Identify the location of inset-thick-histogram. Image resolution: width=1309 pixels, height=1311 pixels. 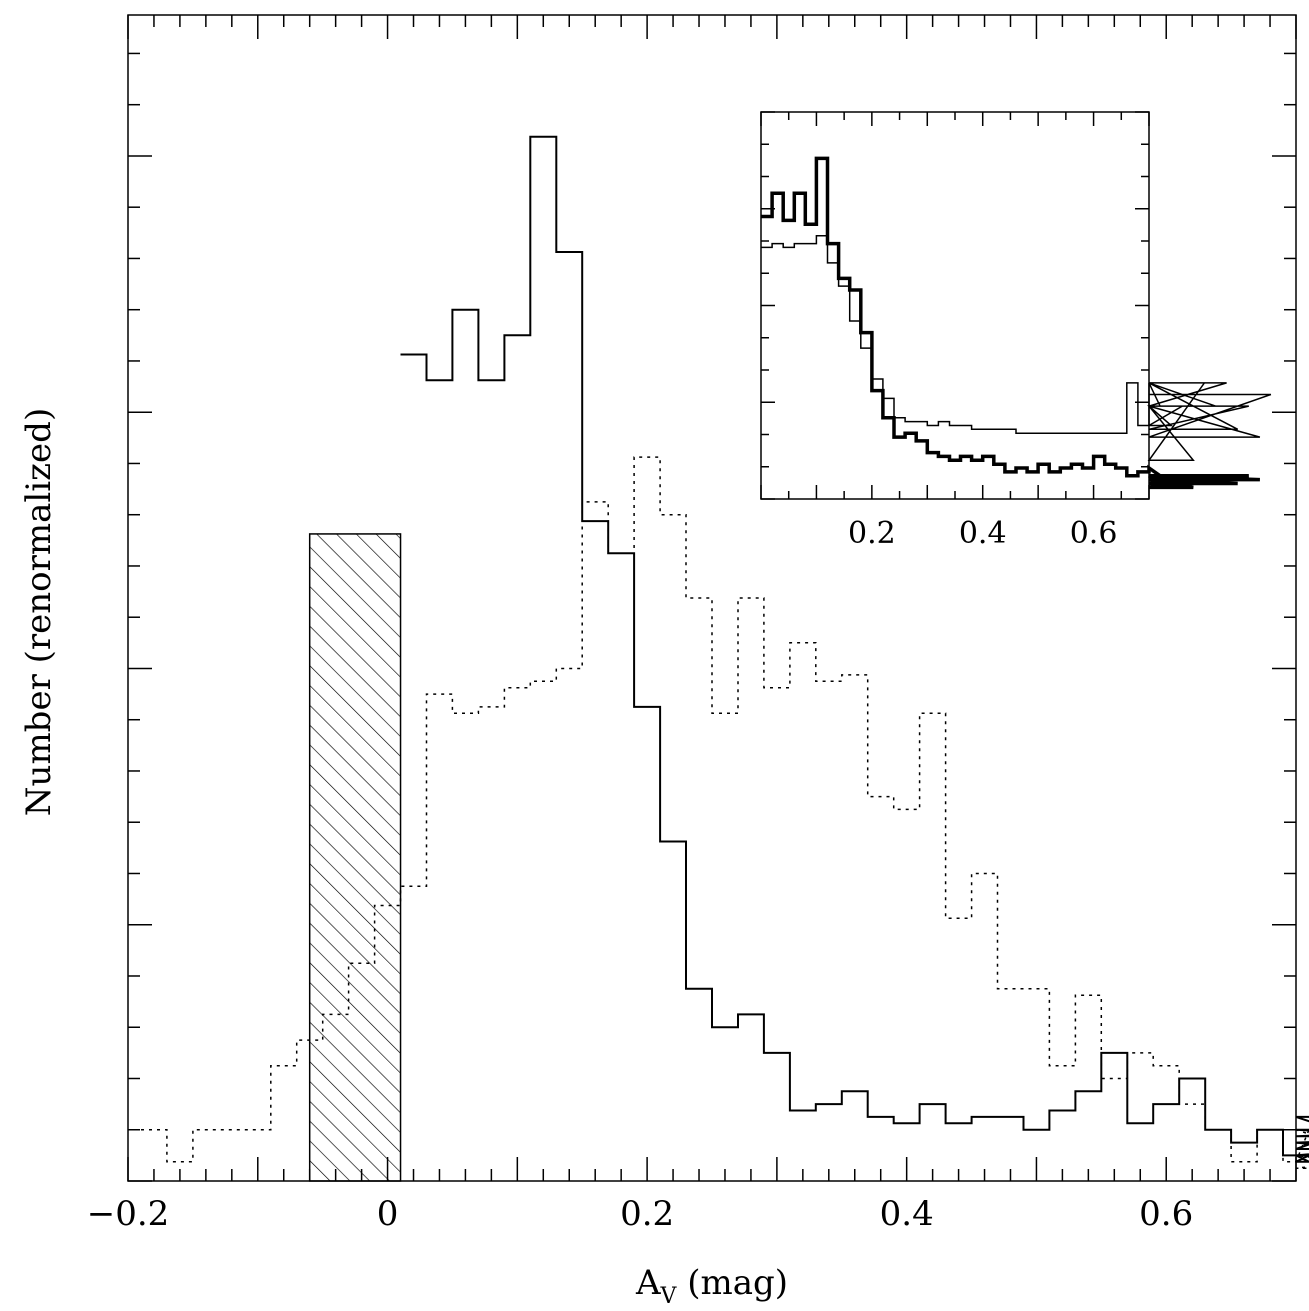
(1010, 323).